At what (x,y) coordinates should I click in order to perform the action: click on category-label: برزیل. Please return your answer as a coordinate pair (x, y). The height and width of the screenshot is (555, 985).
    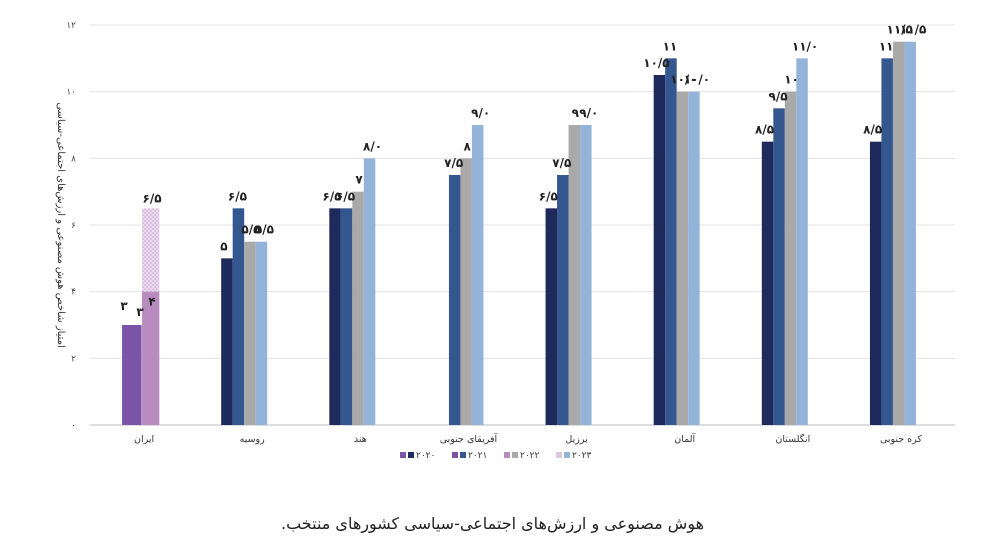
    Looking at the image, I should click on (576, 439).